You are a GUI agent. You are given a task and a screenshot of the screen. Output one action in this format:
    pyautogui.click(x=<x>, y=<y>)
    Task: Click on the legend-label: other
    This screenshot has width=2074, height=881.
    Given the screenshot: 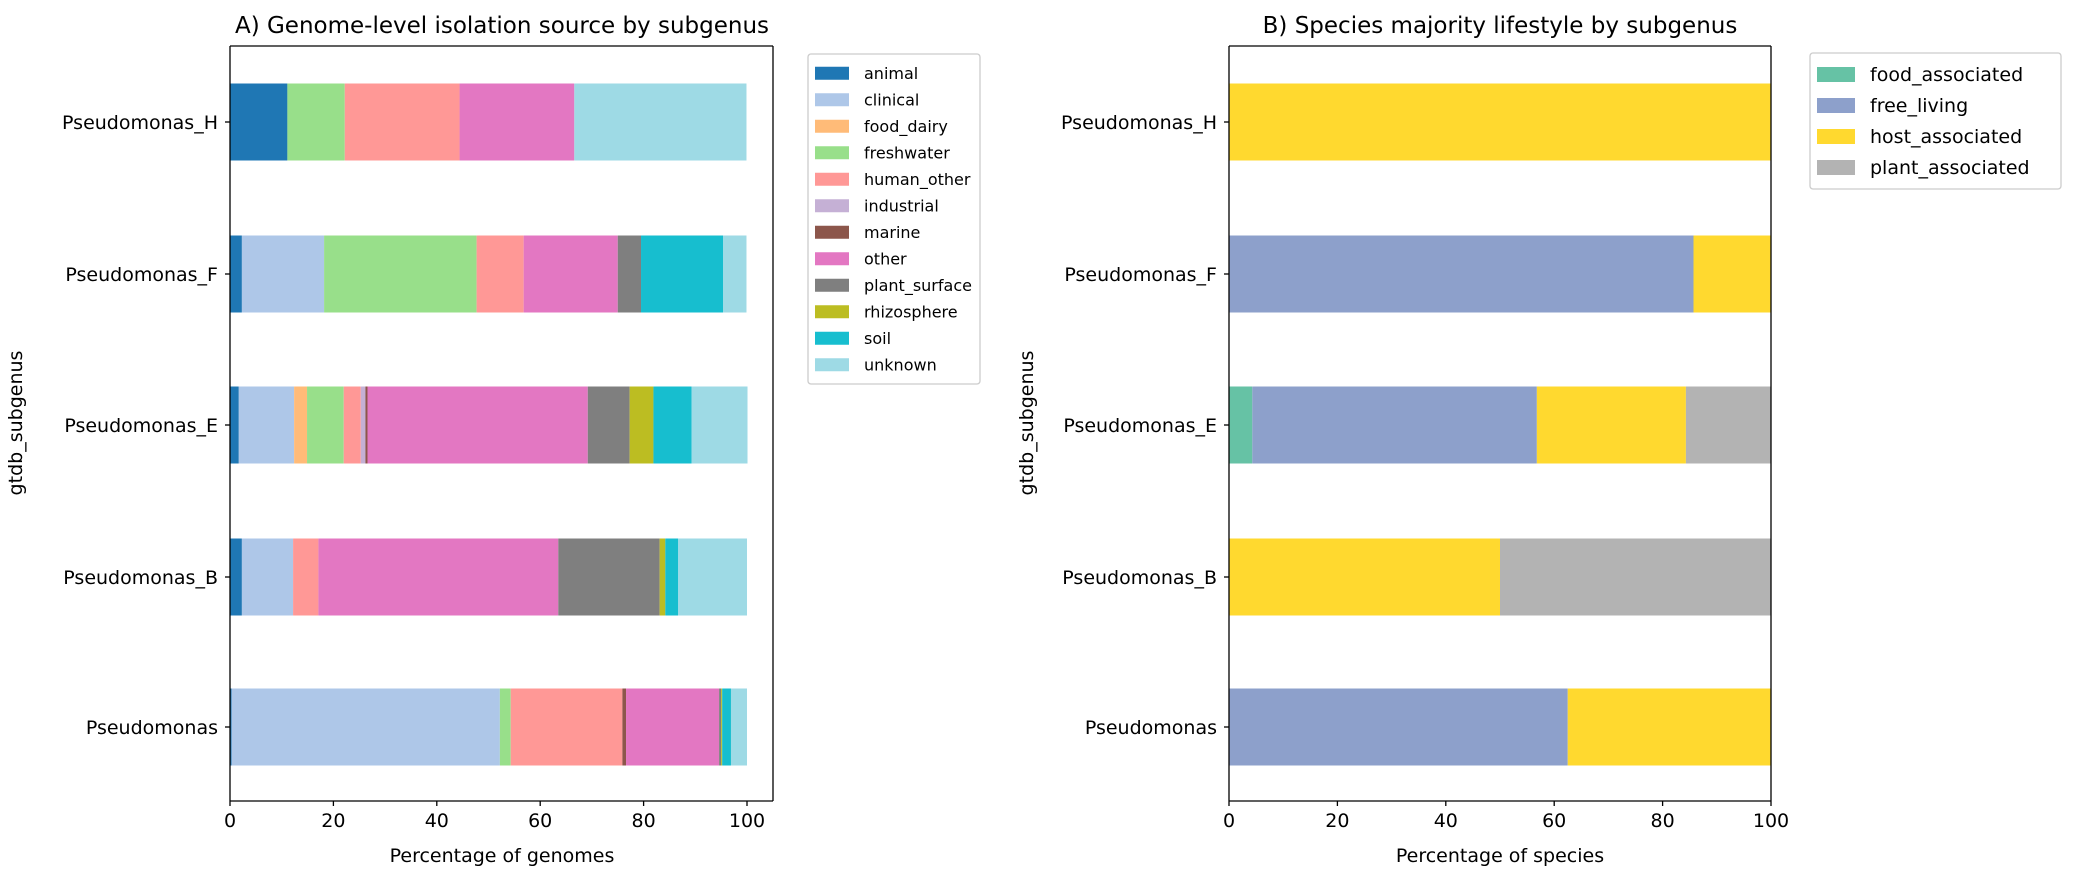 What is the action you would take?
    pyautogui.click(x=885, y=258)
    